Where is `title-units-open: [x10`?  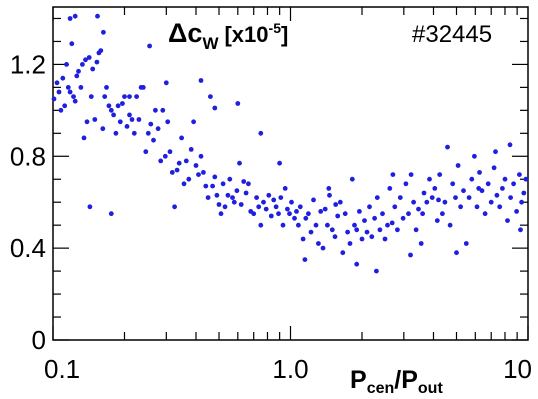
title-units-open: [x10 is located at coordinates (246, 34).